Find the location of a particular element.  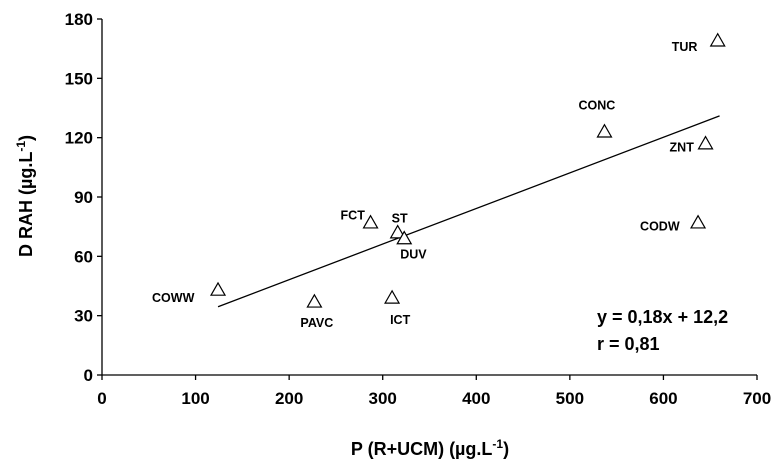

data-point-znt is located at coordinates (705, 142).